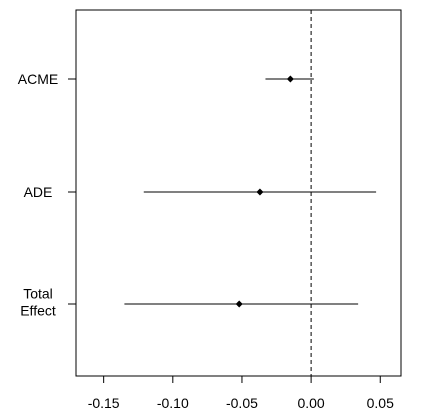 Image resolution: width=435 pixels, height=420 pixels. What do you see at coordinates (242, 403) in the screenshot?
I see `x-tick-label: -0.05` at bounding box center [242, 403].